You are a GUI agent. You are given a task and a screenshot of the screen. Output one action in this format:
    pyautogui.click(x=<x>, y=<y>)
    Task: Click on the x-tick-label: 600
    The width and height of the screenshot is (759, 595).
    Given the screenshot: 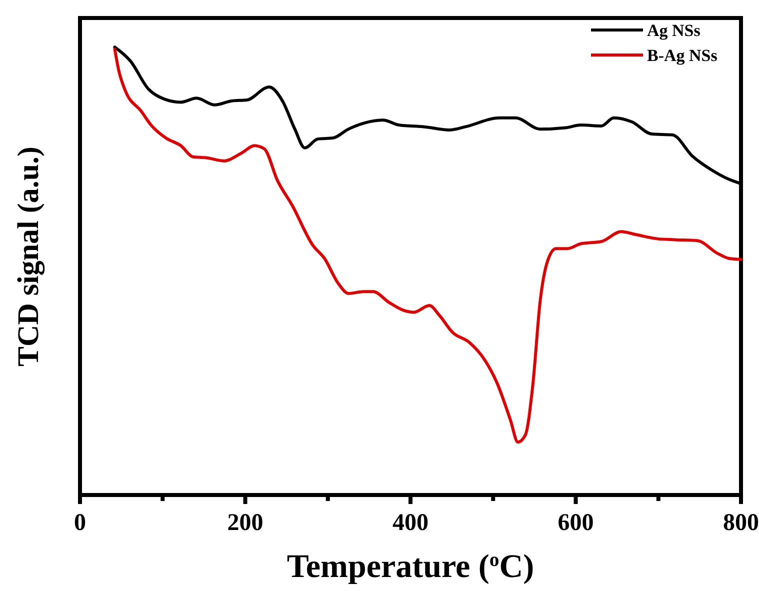 What is the action you would take?
    pyautogui.click(x=576, y=523)
    